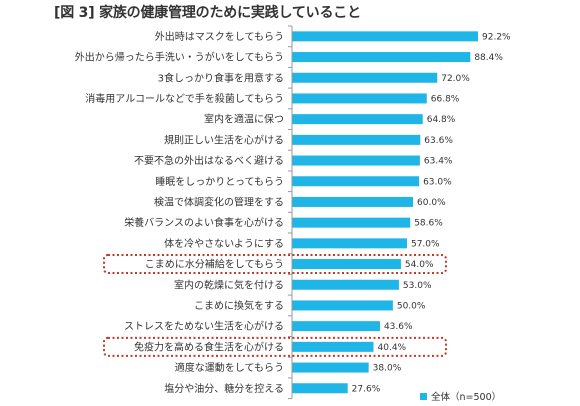 The height and width of the screenshot is (406, 580). What do you see at coordinates (428, 224) in the screenshot?
I see `data-label: 58.6%` at bounding box center [428, 224].